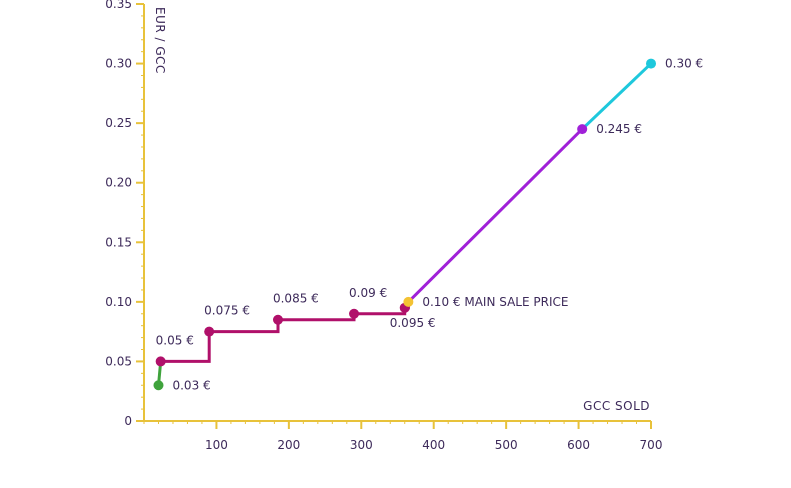 The image size is (791, 488). I want to click on data-label: 0.09 €, so click(368, 293).